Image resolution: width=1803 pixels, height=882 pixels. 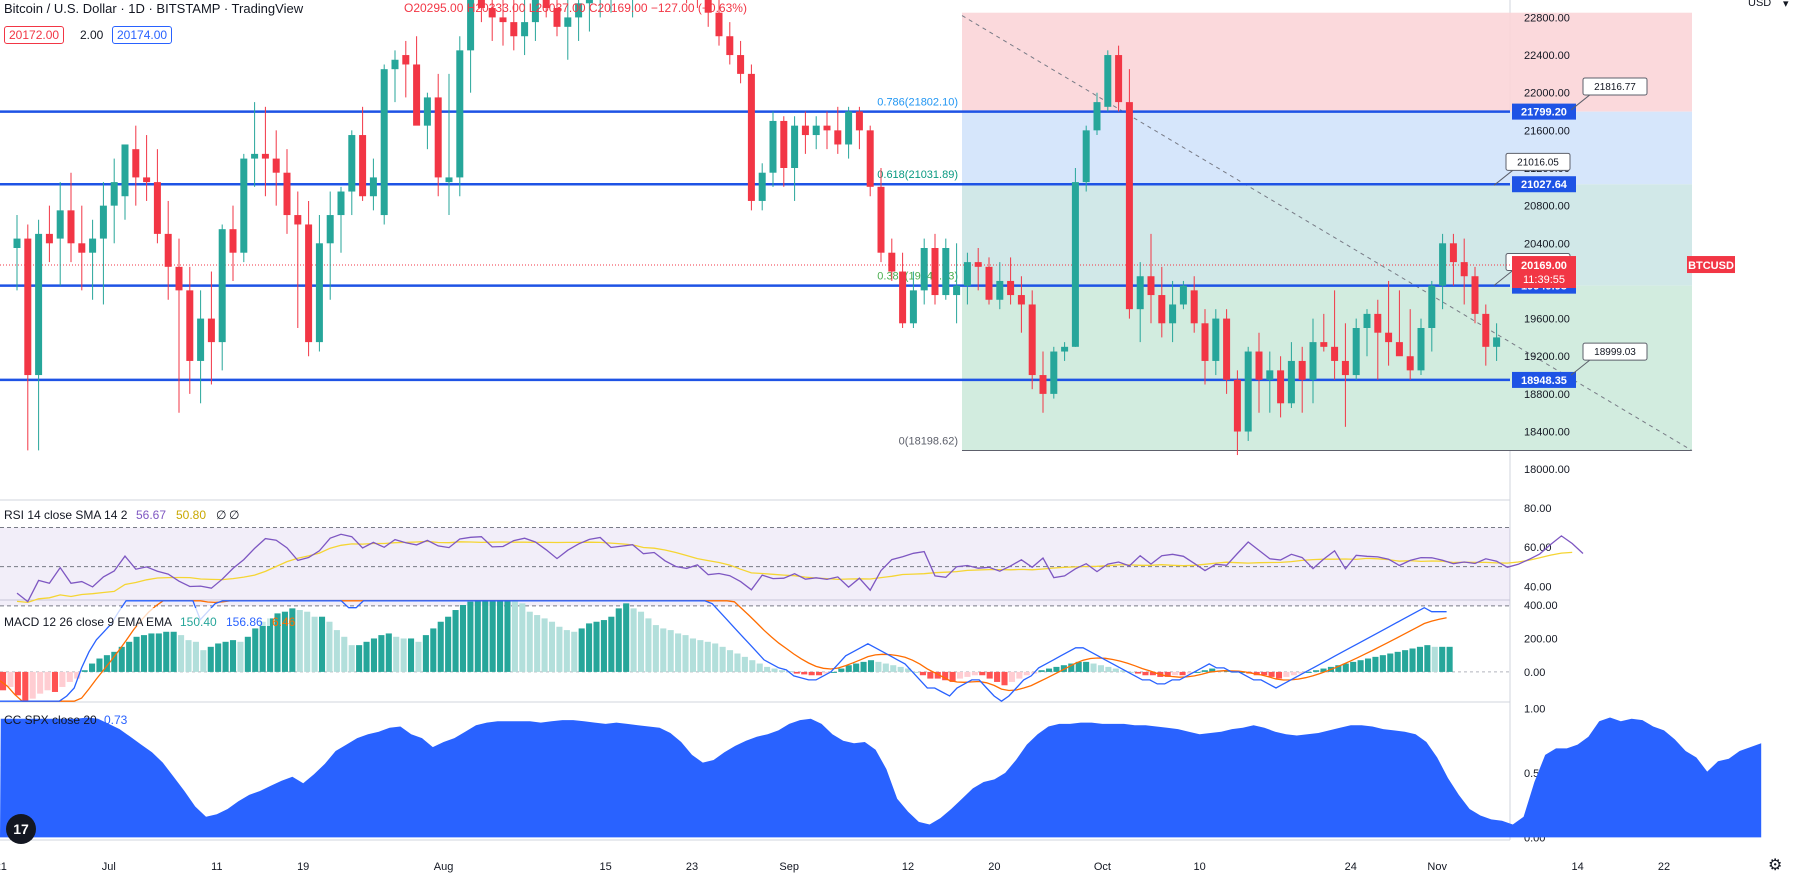 I want to click on price-axis-tick: 22400.00, so click(x=1547, y=56).